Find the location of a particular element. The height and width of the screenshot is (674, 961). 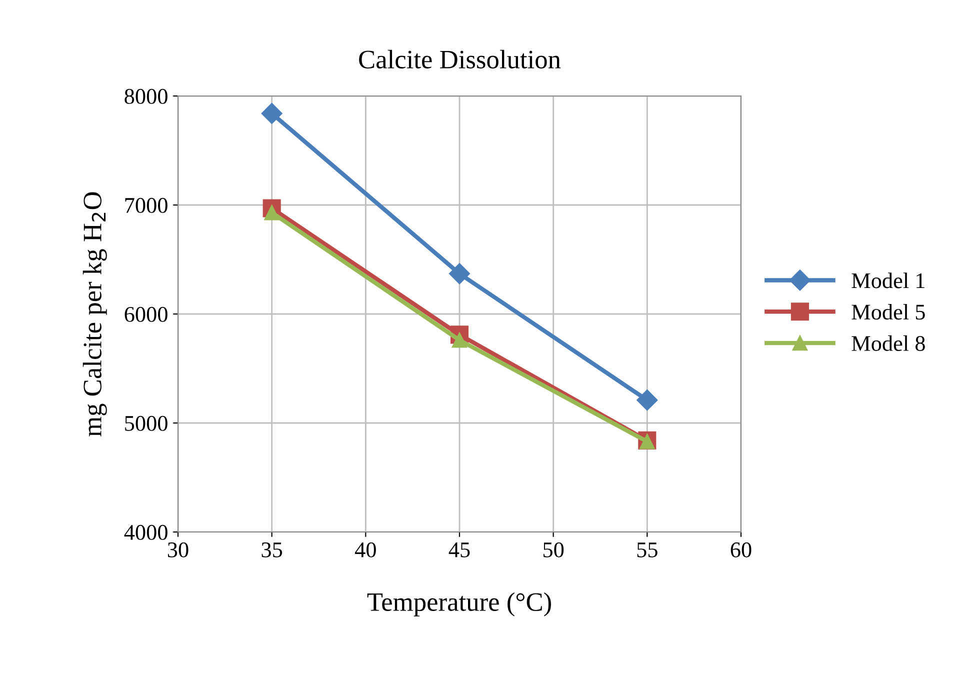

x-tick-label: 60 is located at coordinates (741, 550).